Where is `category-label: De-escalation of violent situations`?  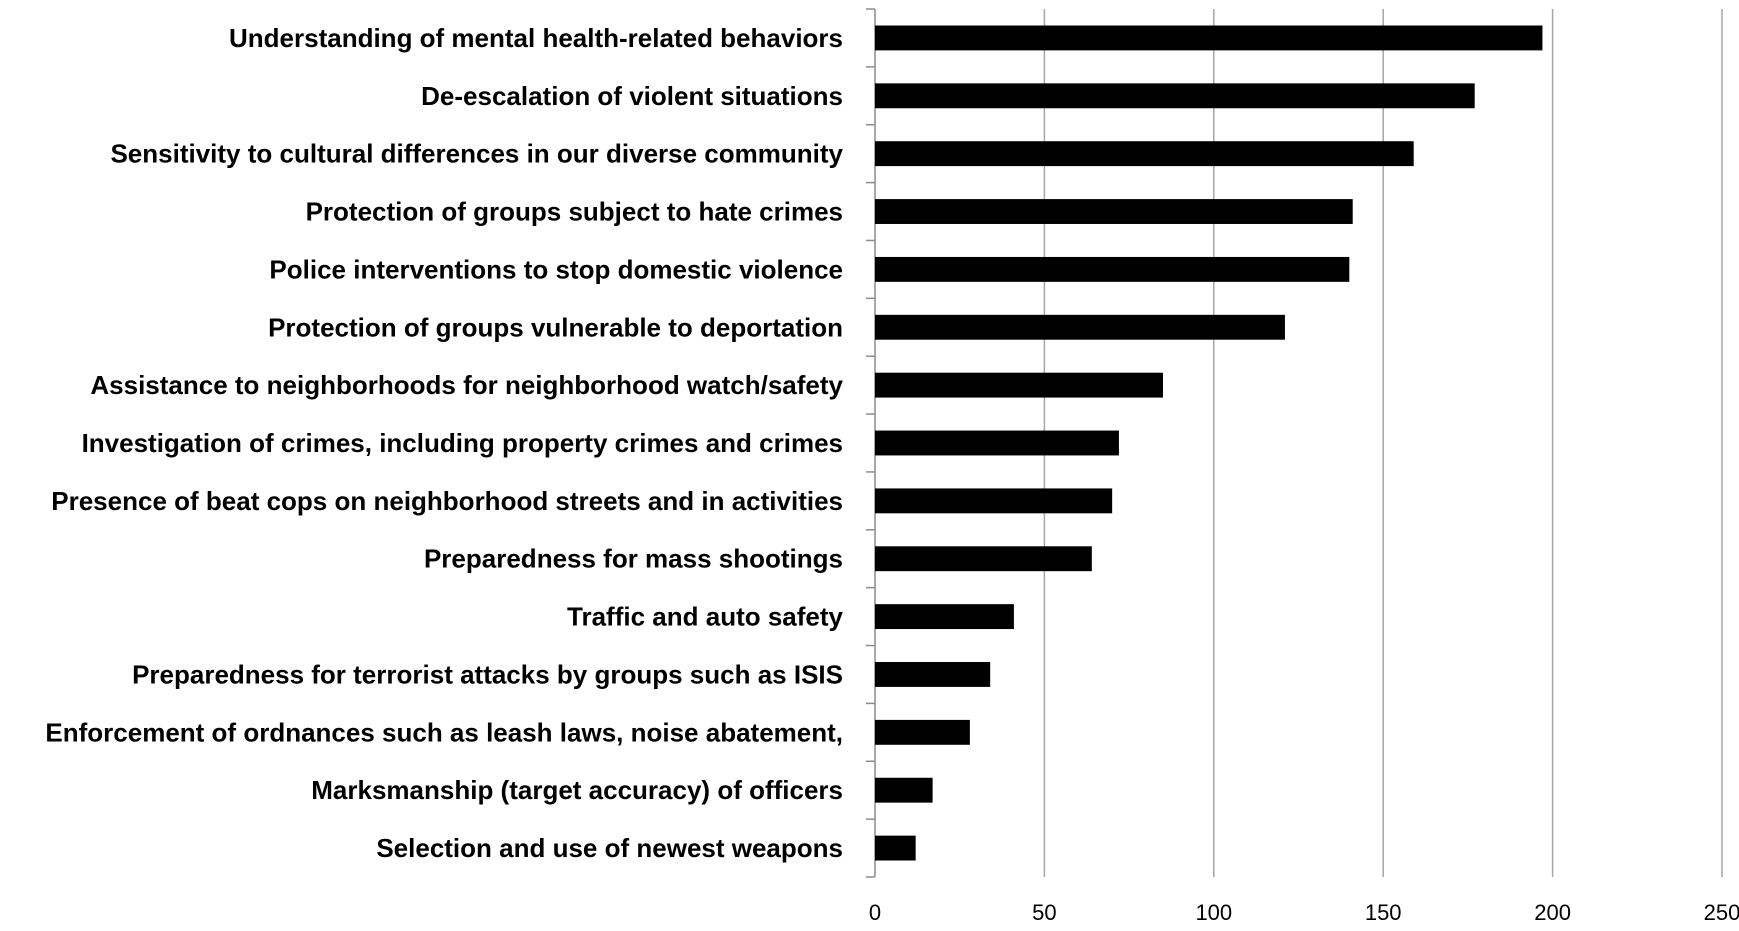
category-label: De-escalation of violent situations is located at coordinates (632, 96).